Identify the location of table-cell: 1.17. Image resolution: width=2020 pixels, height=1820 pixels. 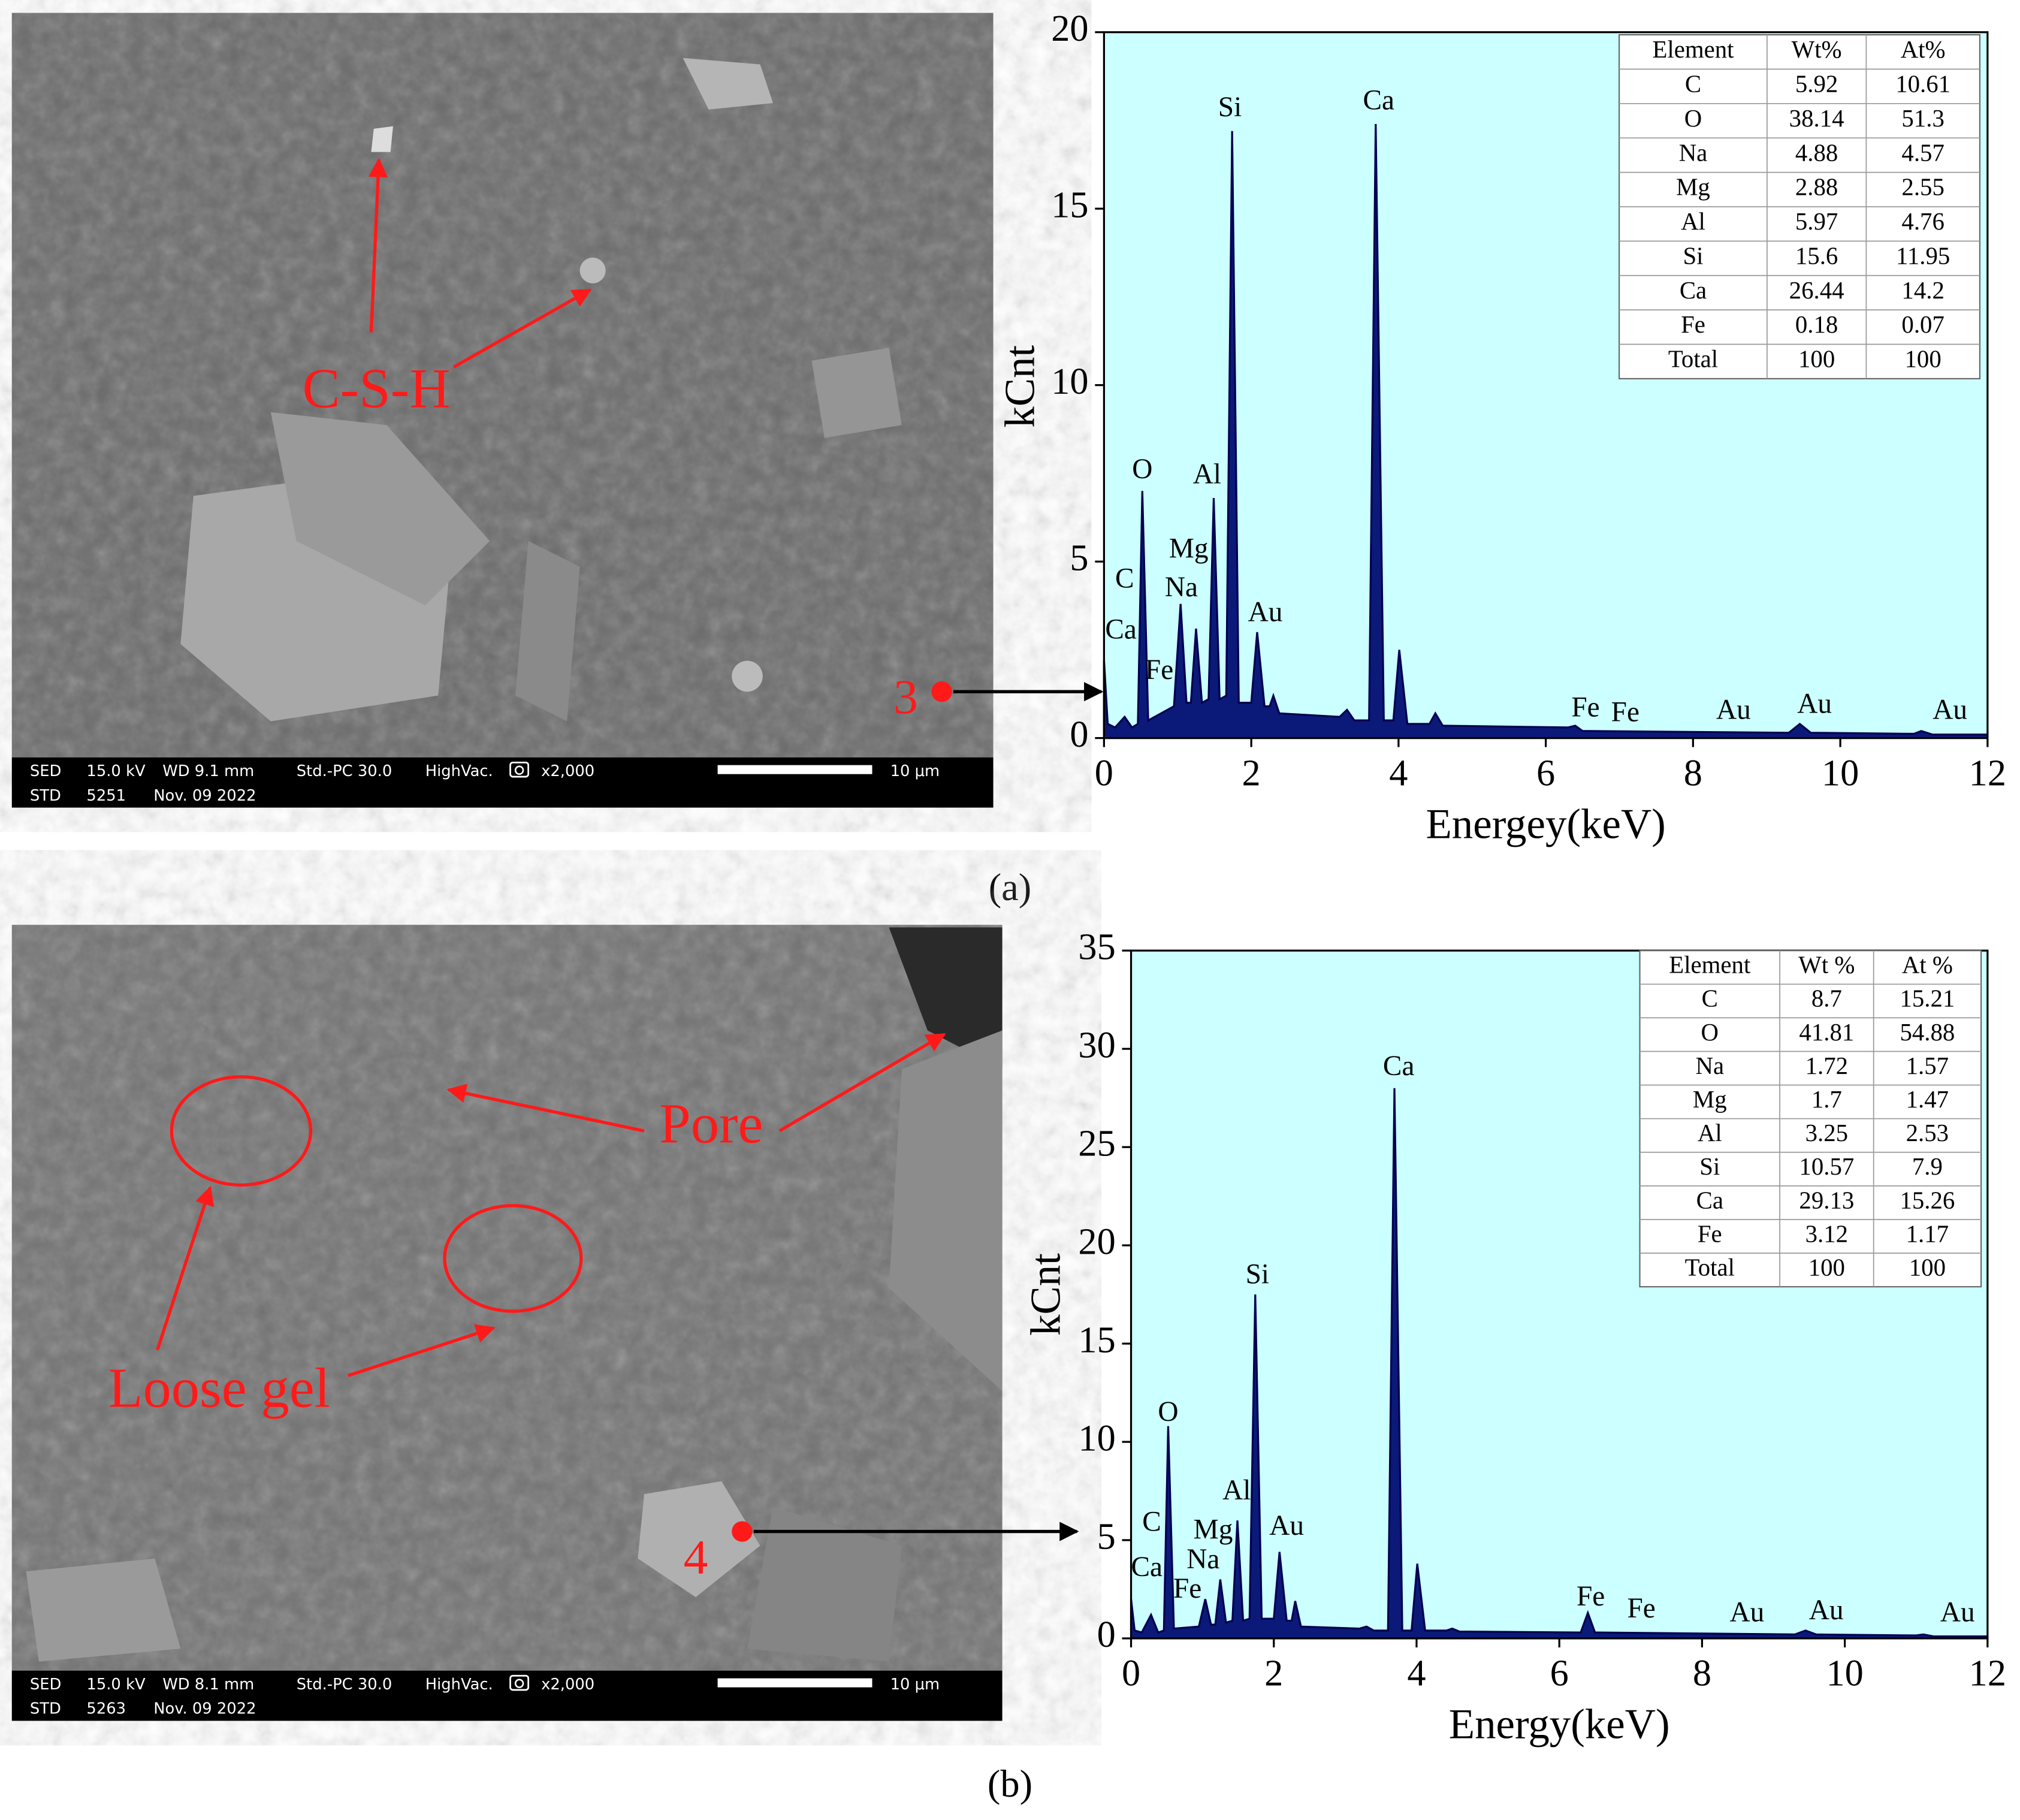
(1927, 1233).